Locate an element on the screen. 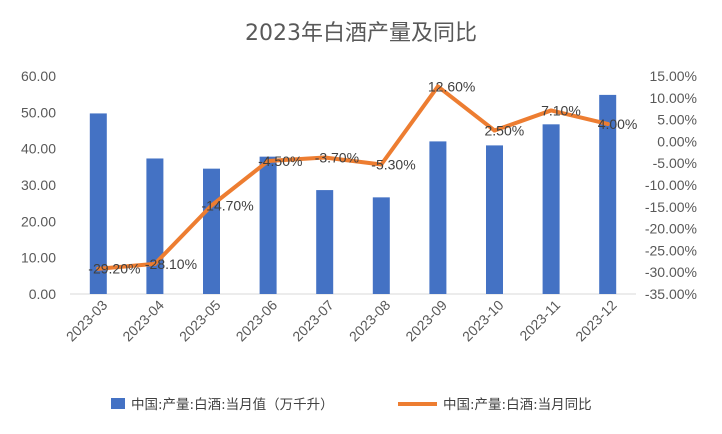  left-tick-label: 30.00 is located at coordinates (38, 185).